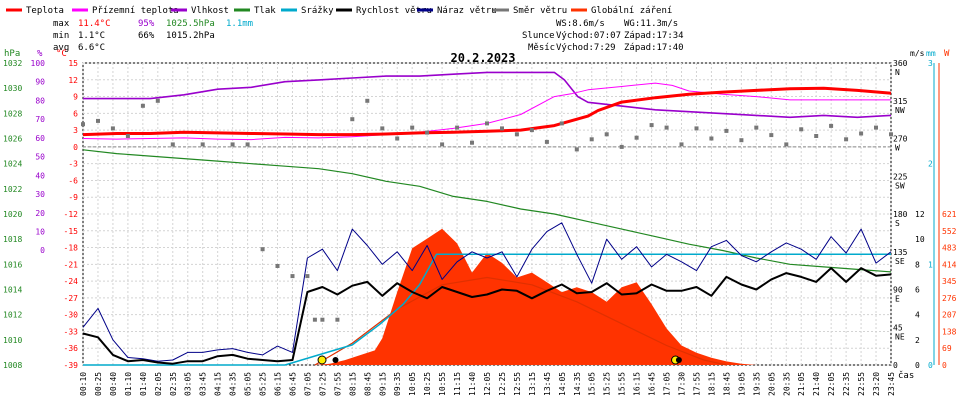 This screenshot has width=966, height=400. Describe the element at coordinates (891, 384) in the screenshot. I see `x-tick-label: 23:45` at that location.